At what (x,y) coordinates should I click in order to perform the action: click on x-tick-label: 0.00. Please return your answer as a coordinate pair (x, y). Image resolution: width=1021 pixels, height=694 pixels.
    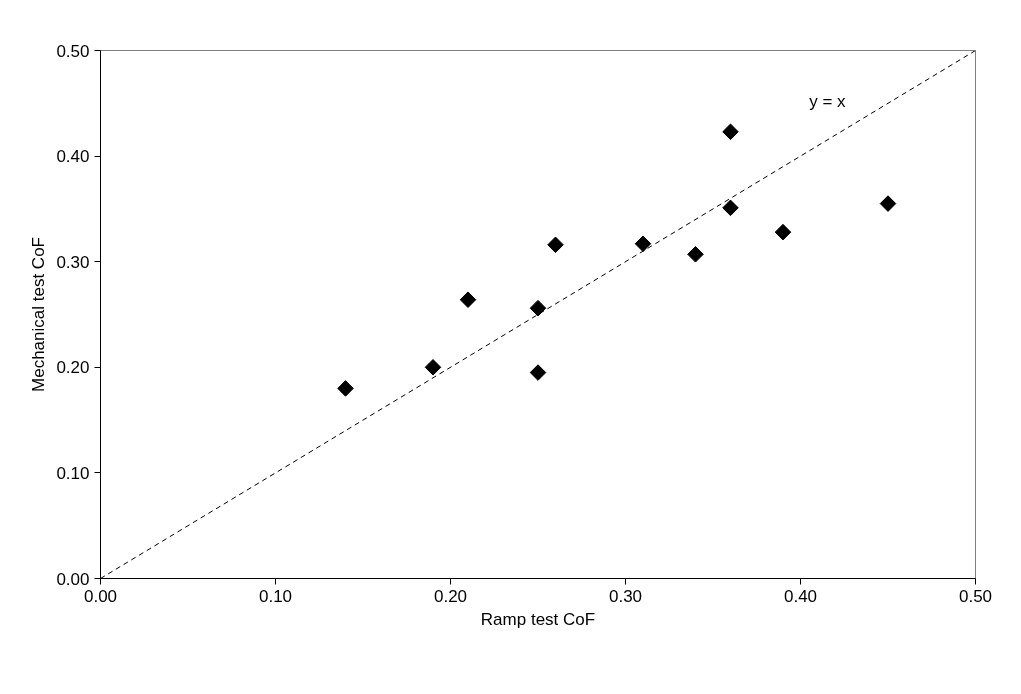
    Looking at the image, I should click on (100, 596).